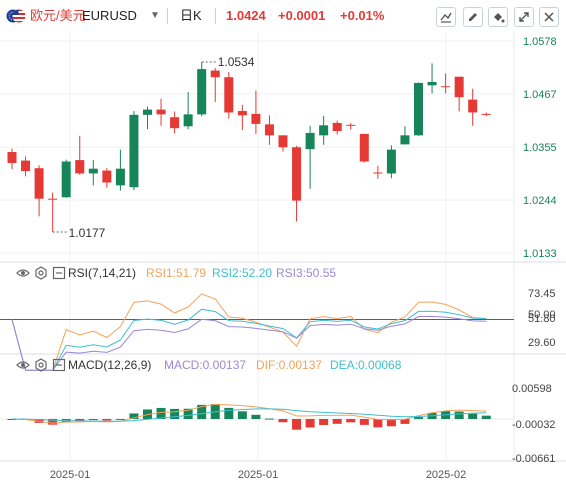 The height and width of the screenshot is (487, 566). I want to click on price-tick-label: 1.0467, so click(540, 95).